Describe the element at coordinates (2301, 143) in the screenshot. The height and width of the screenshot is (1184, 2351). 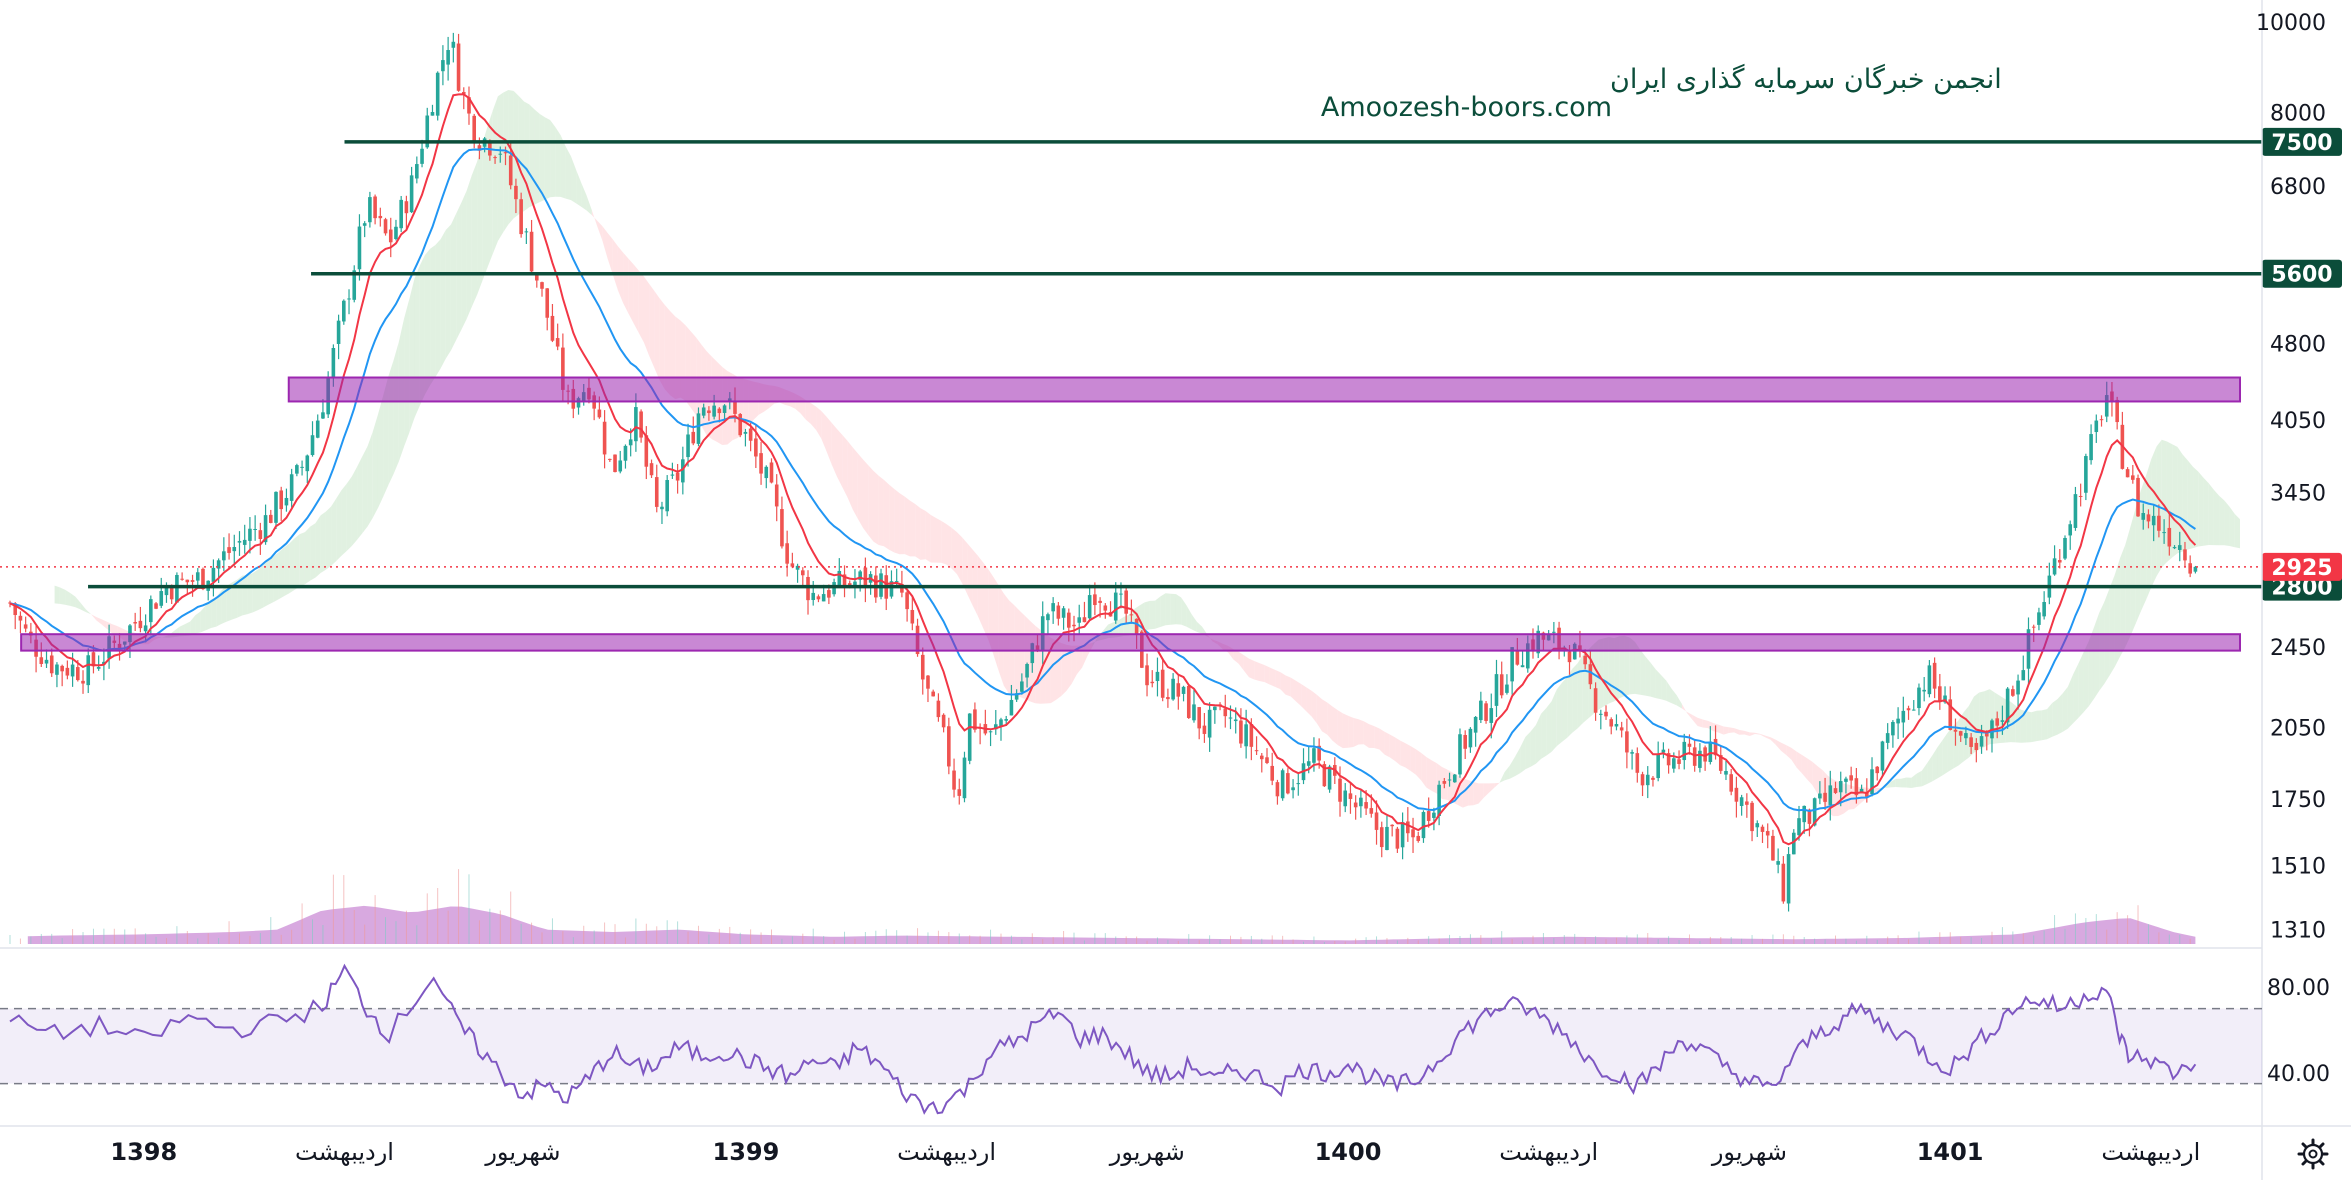
I see `level-tag-label: 7500` at that location.